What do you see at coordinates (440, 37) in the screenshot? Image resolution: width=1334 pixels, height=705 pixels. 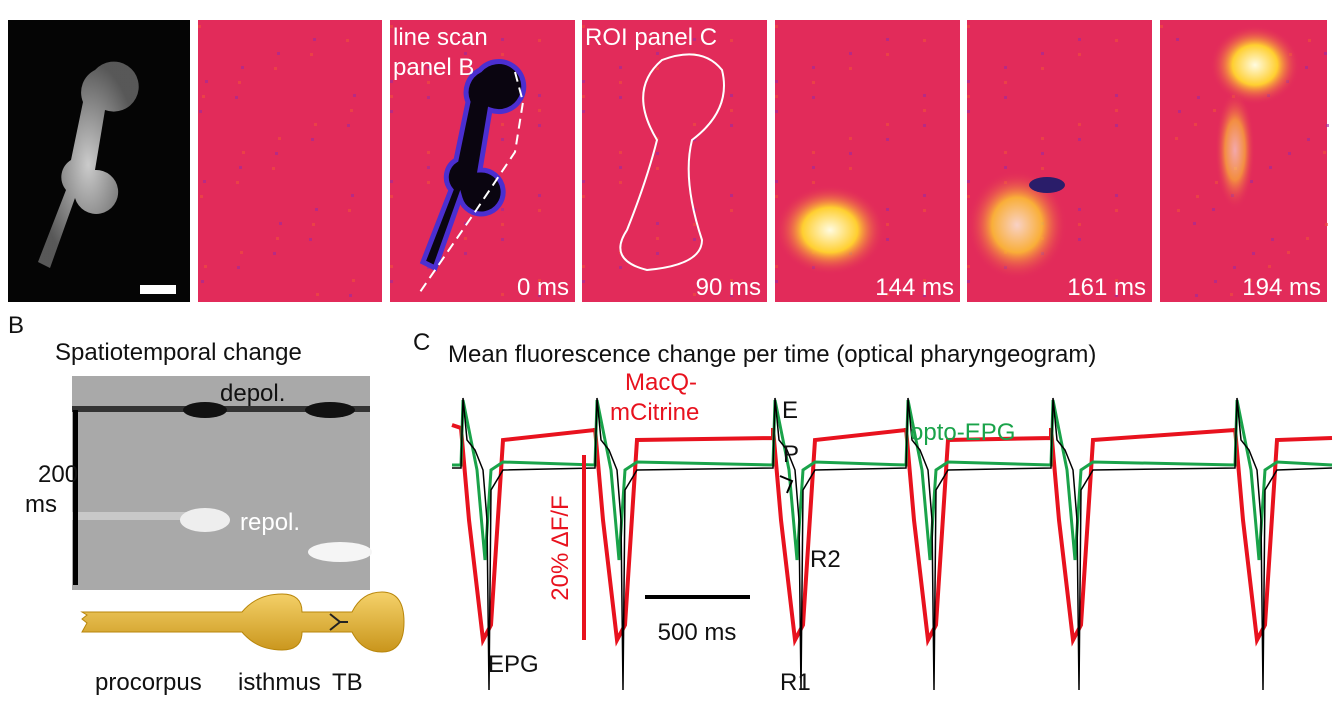 I see `overlay-label: line scan` at bounding box center [440, 37].